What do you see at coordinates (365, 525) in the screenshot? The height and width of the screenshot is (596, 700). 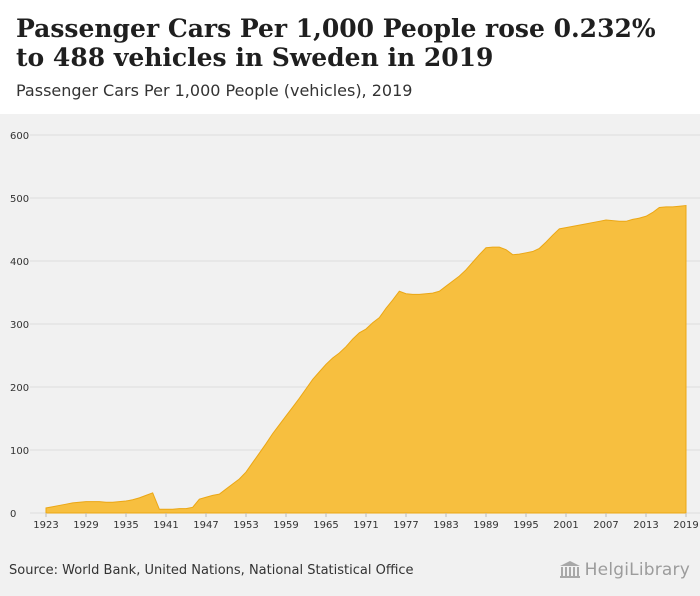 I see `x-tick-label: 1971` at bounding box center [365, 525].